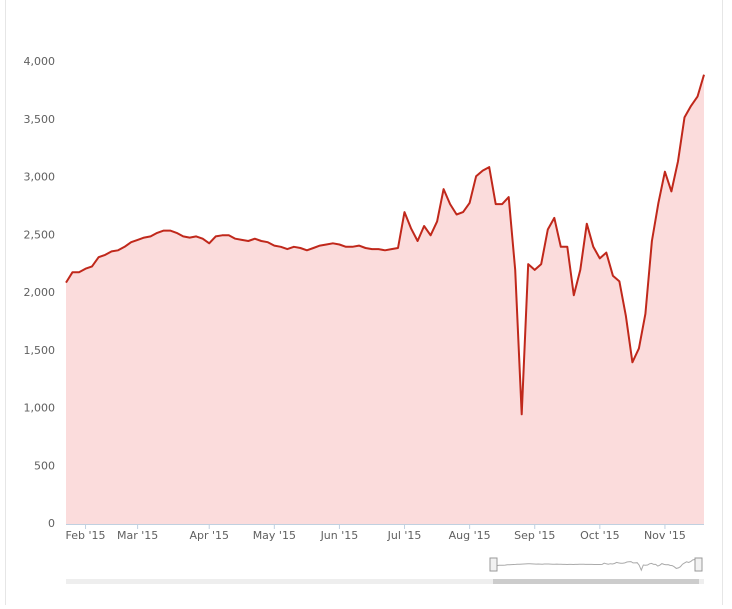 Image resolution: width=732 pixels, height=609 pixels. What do you see at coordinates (209, 535) in the screenshot?
I see `x-tick-label: Apr '15` at bounding box center [209, 535].